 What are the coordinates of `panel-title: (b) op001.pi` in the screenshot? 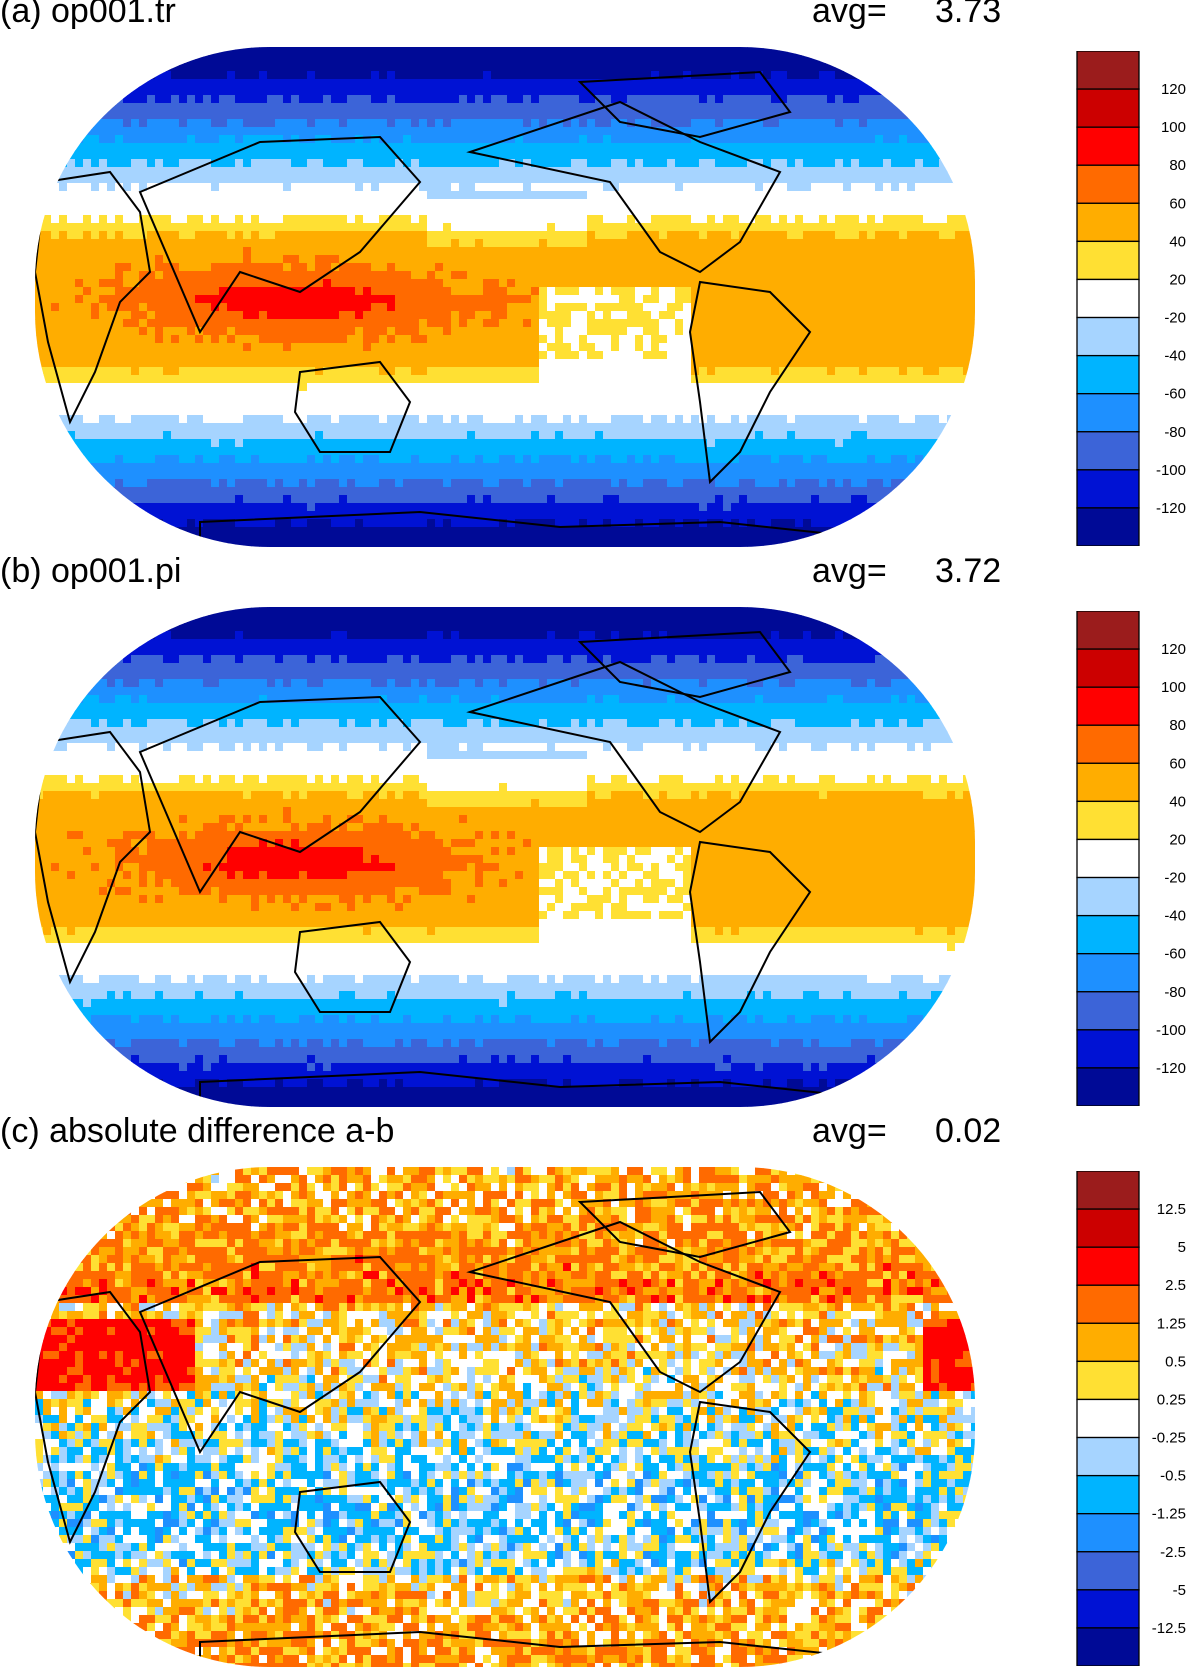 It's located at (90, 571).